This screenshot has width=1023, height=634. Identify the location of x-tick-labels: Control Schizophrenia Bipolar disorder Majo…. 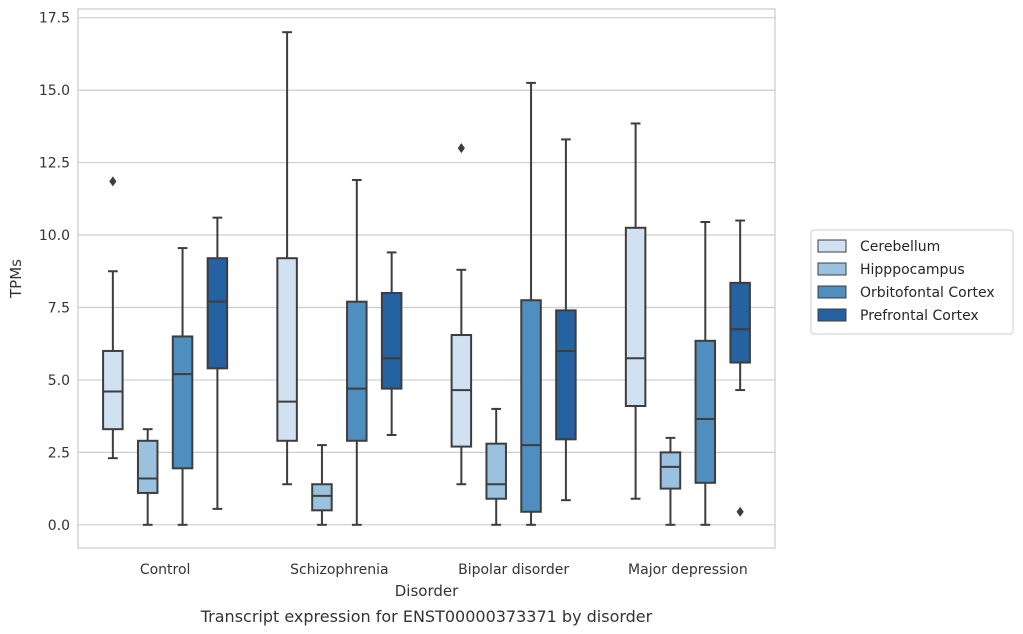
(444, 570).